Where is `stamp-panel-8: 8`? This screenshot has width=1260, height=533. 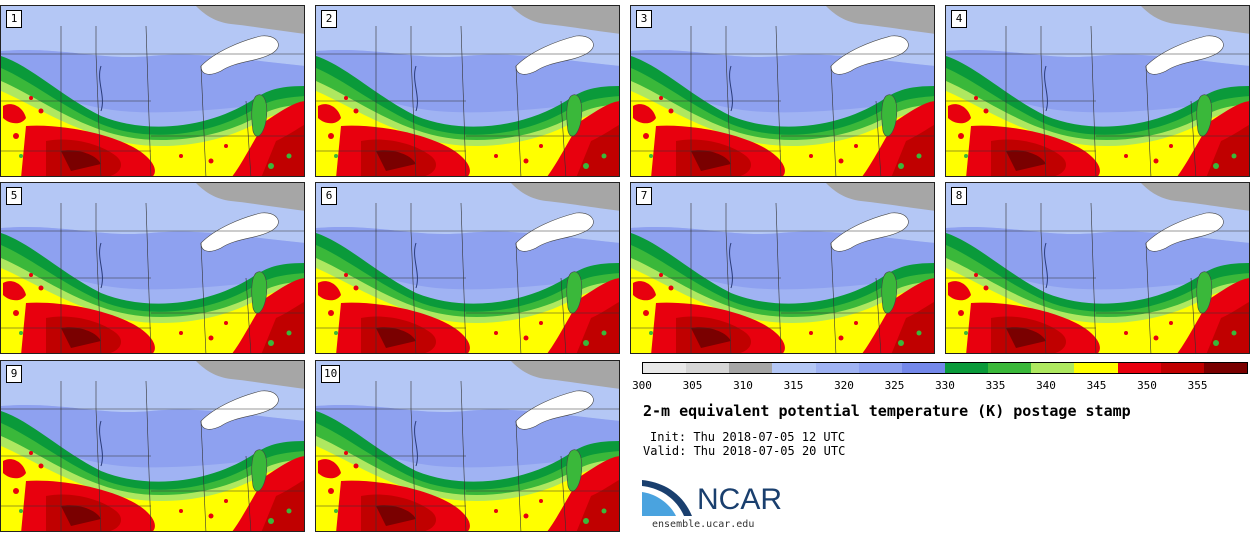
stamp-panel-8: 8 is located at coordinates (1097, 268).